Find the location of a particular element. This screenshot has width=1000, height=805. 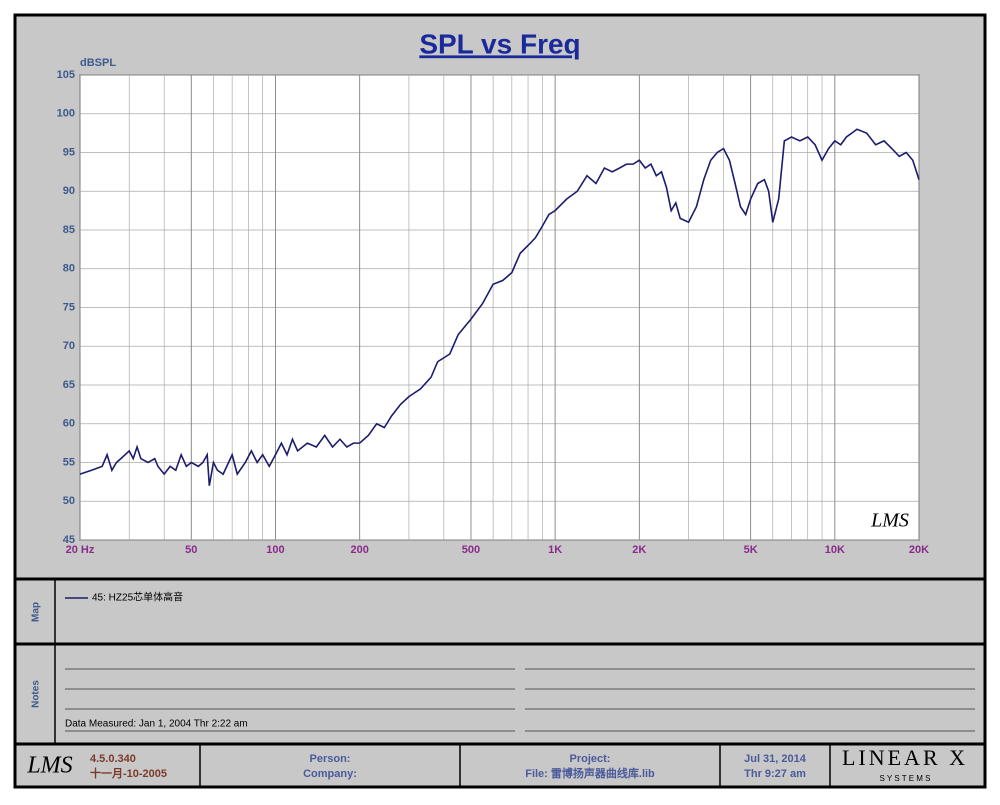

x-tick-label: 2K is located at coordinates (639, 550).